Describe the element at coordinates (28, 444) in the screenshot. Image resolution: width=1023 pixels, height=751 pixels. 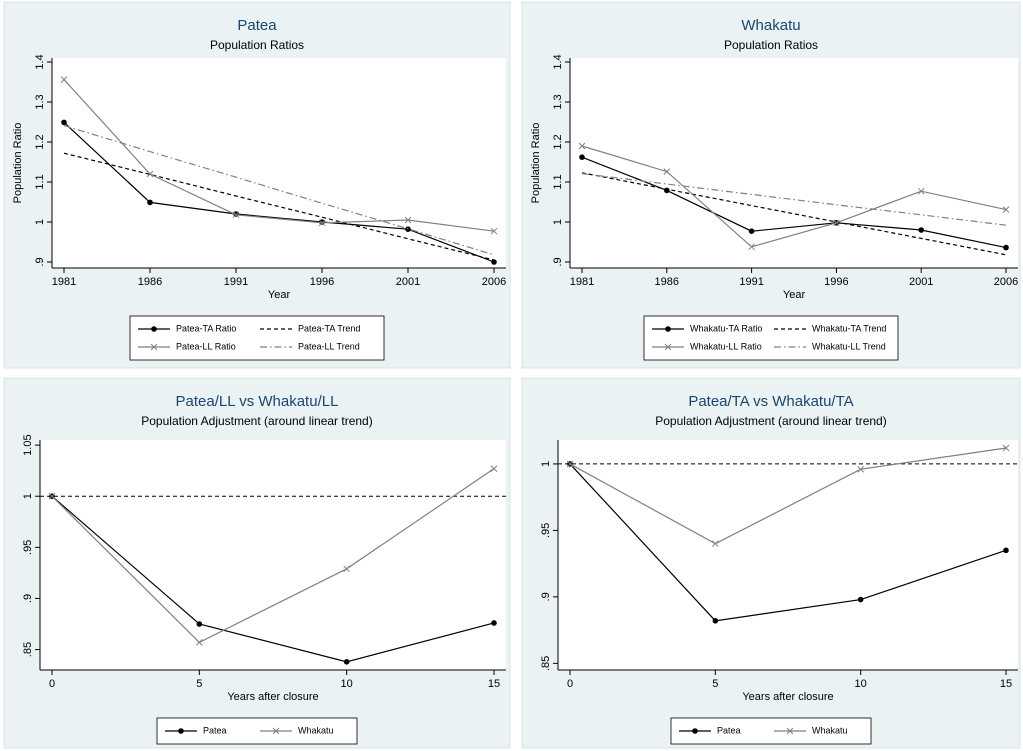
I see `y-tick-label: 1.05` at that location.